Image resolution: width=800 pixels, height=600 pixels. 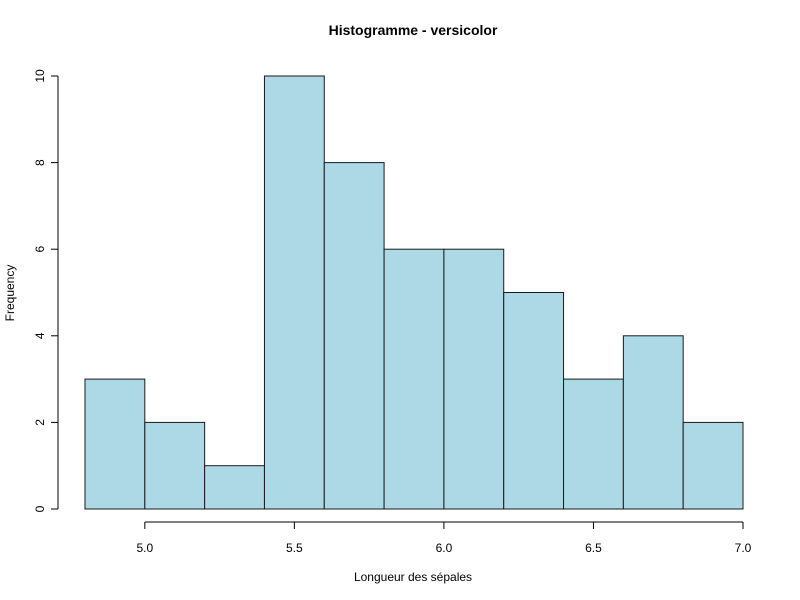 What do you see at coordinates (444, 548) in the screenshot?
I see `x-tick-label-2: 6.0` at bounding box center [444, 548].